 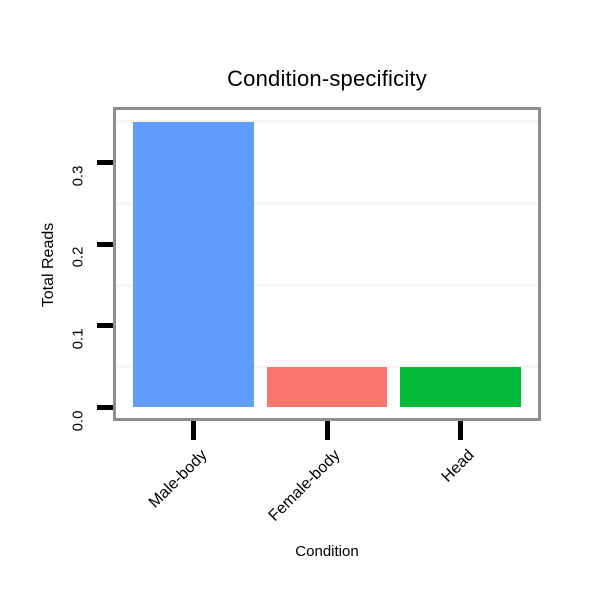 I want to click on chart-title: Condition-specificity, so click(x=327, y=78).